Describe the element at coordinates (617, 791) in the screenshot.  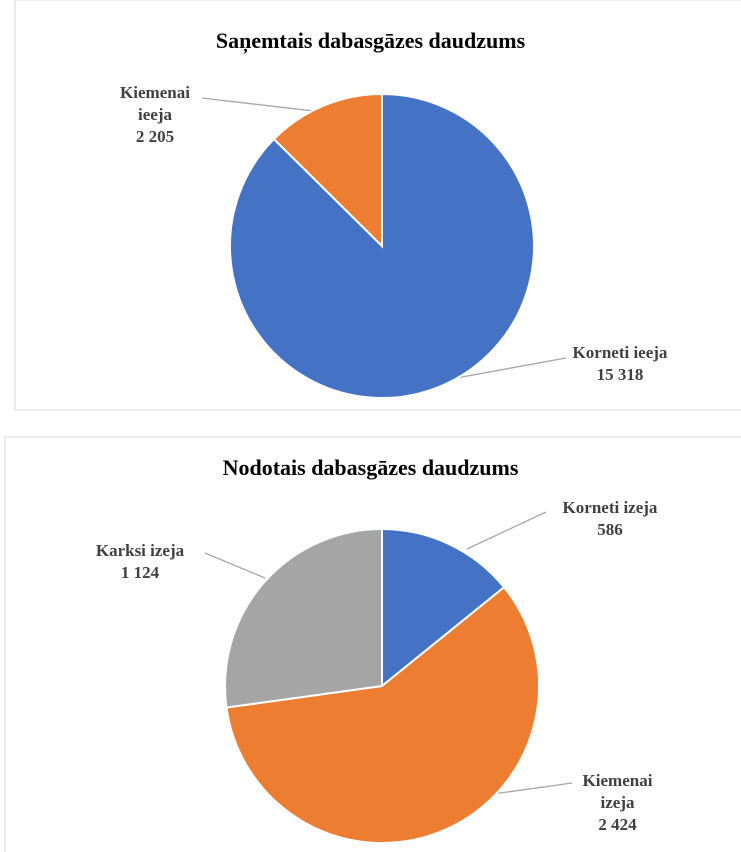
I see `slice-name: Kiemenai izeja` at that location.